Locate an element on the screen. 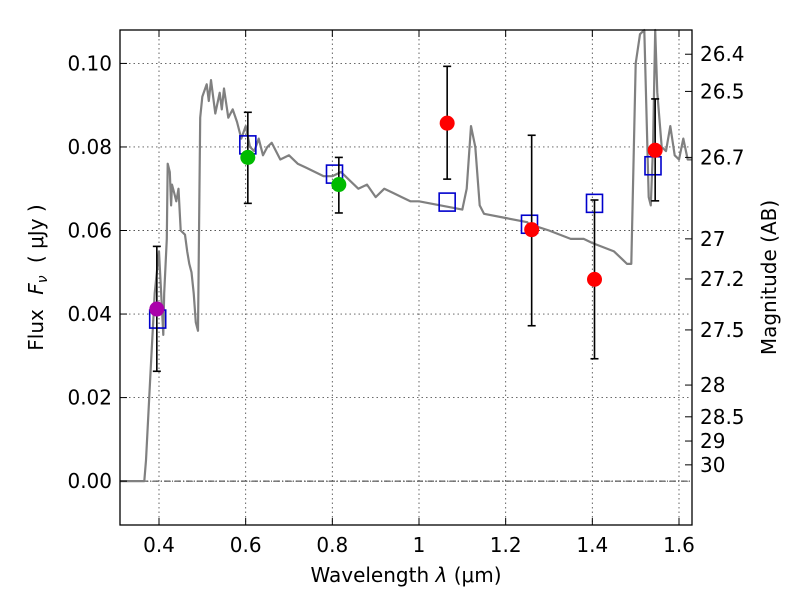 The image size is (800, 600). y-axis-label-sub: ν is located at coordinates (43, 279).